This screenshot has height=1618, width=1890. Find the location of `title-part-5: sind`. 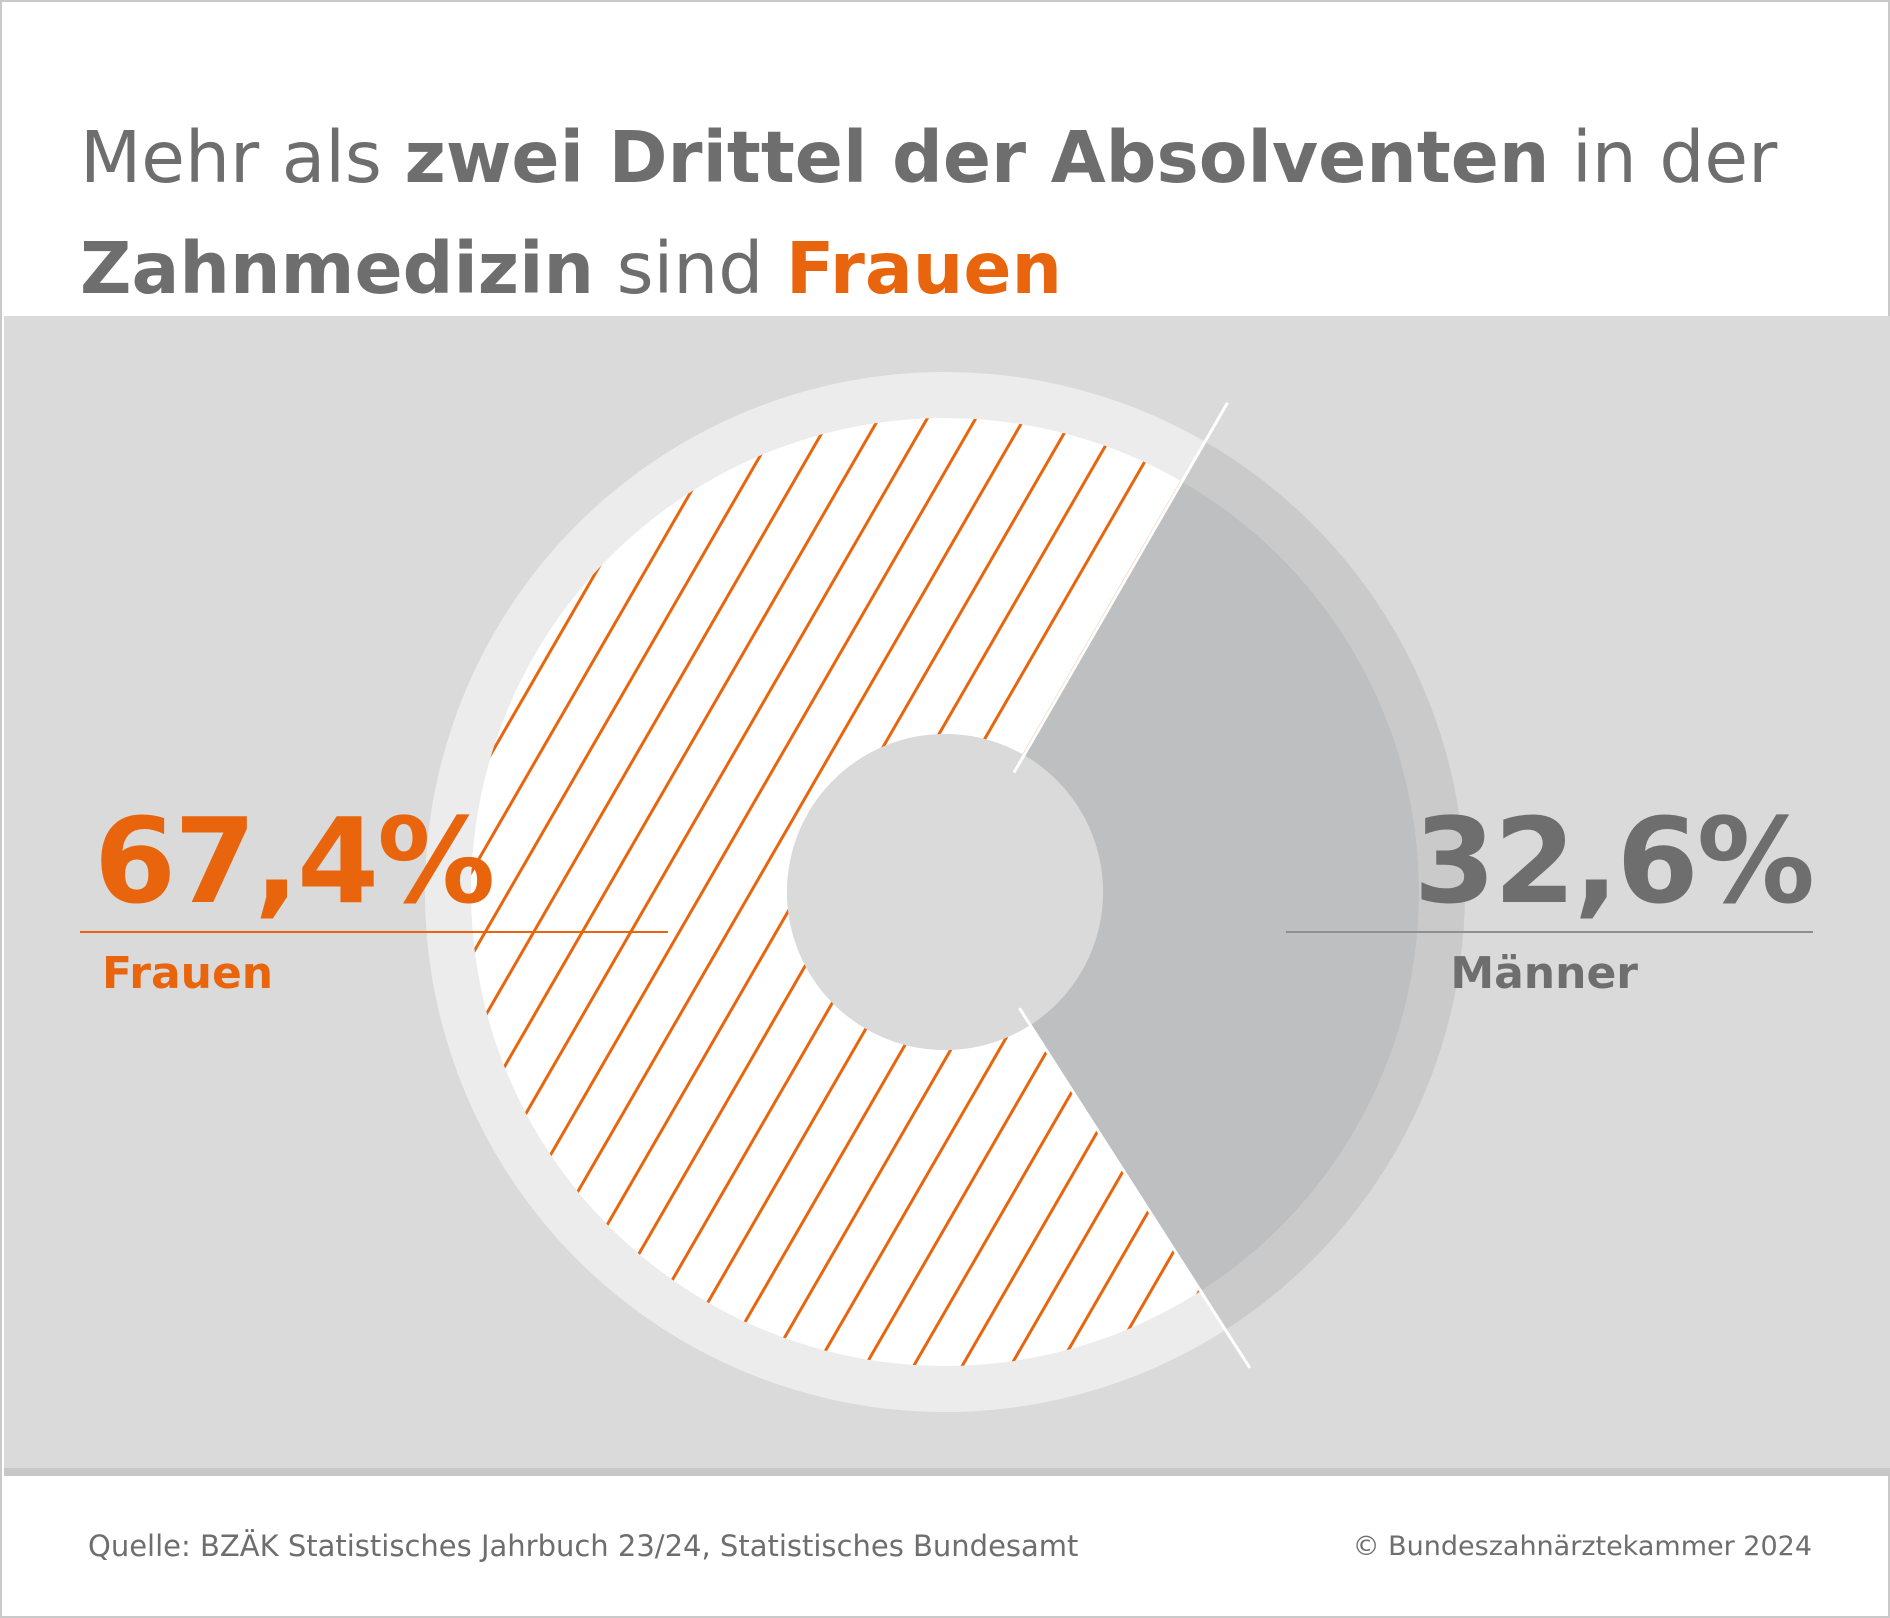

title-part-5: sind is located at coordinates (690, 268).